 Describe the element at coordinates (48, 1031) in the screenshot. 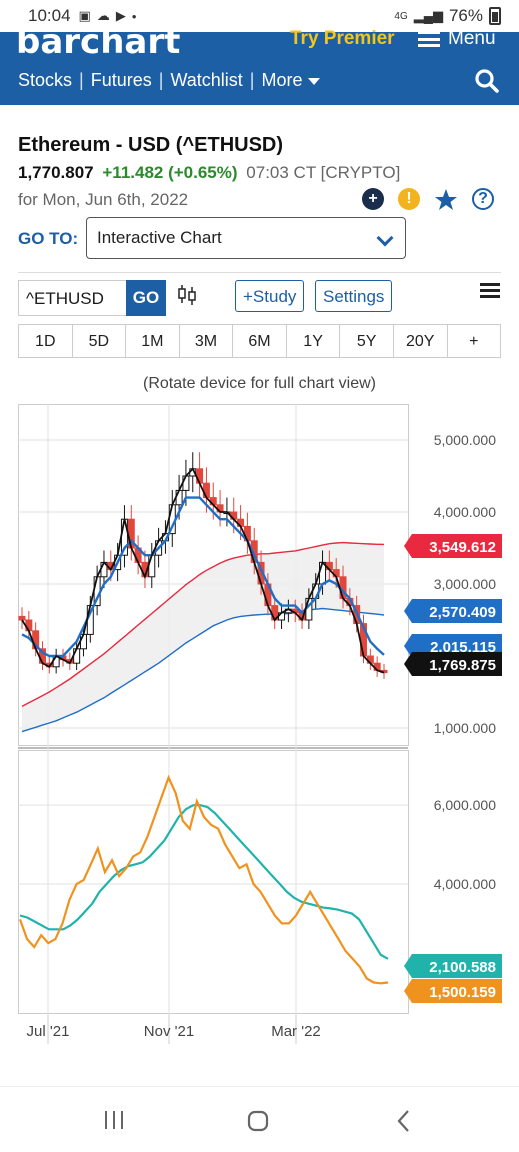

I see `x-tick-label: Jul '21` at that location.